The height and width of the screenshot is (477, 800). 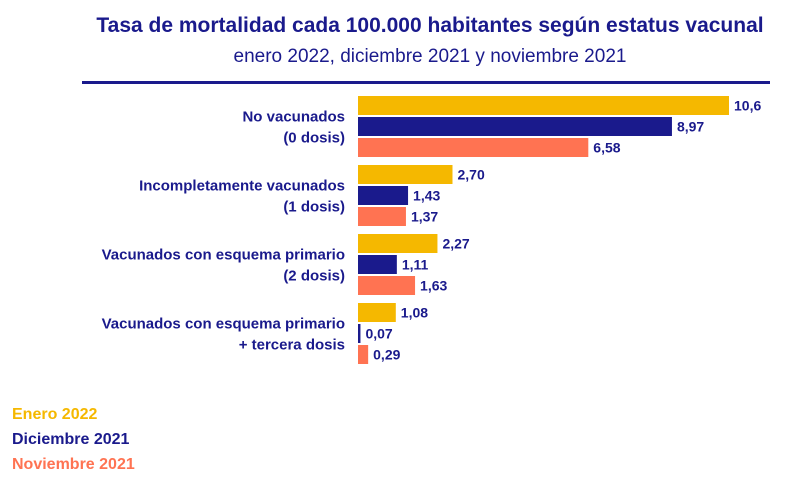 I want to click on legend-item-noviembre: Noviembre 2021, so click(x=73, y=464).